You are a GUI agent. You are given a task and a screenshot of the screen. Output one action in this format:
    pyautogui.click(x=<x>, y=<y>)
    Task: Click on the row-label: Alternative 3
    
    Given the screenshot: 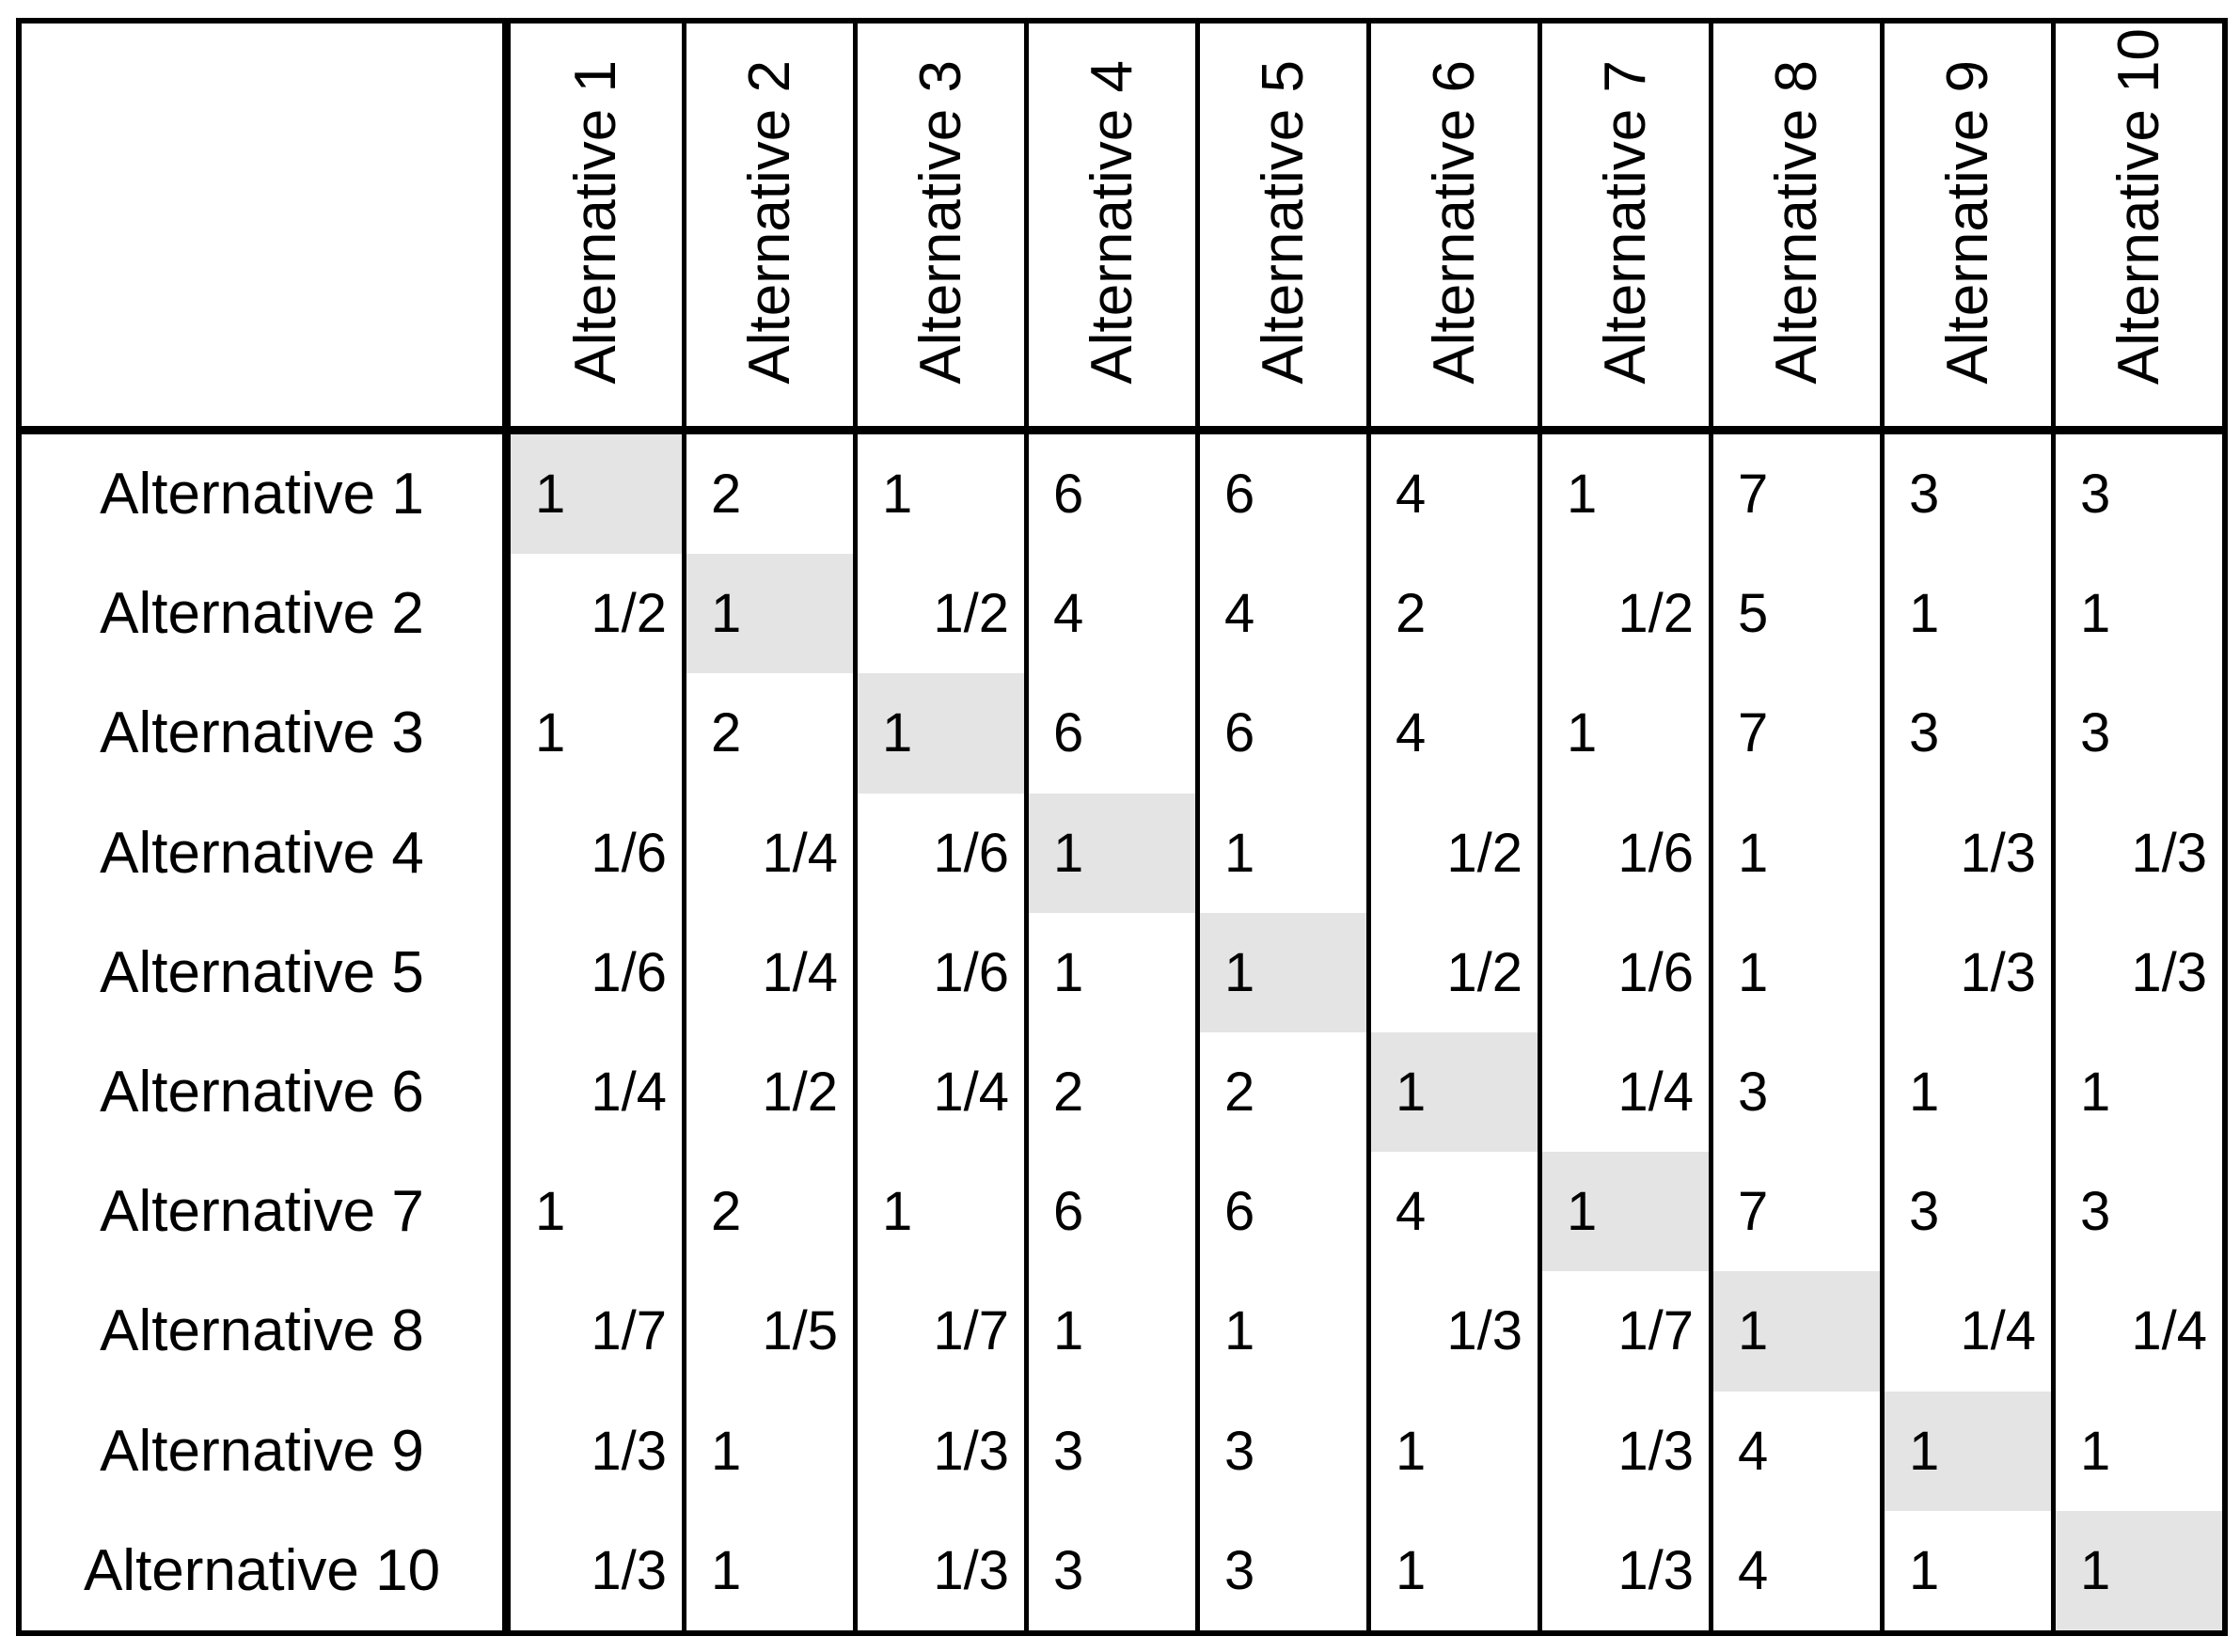 What is the action you would take?
    pyautogui.click(x=266, y=734)
    